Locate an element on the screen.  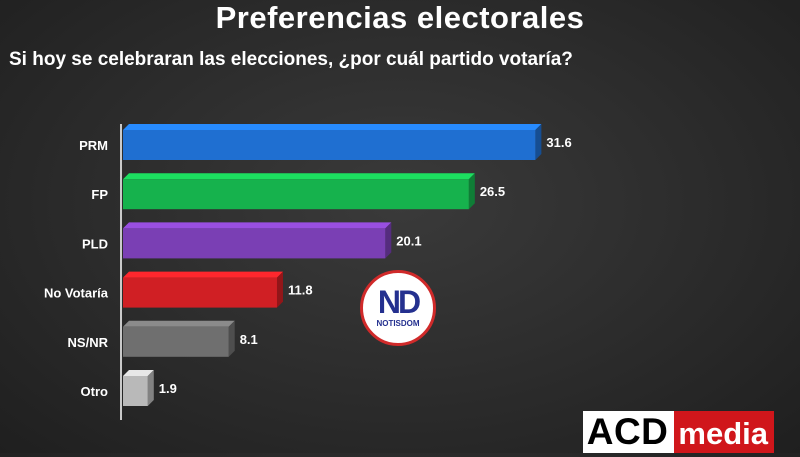
bar-top-pld is located at coordinates (257, 225).